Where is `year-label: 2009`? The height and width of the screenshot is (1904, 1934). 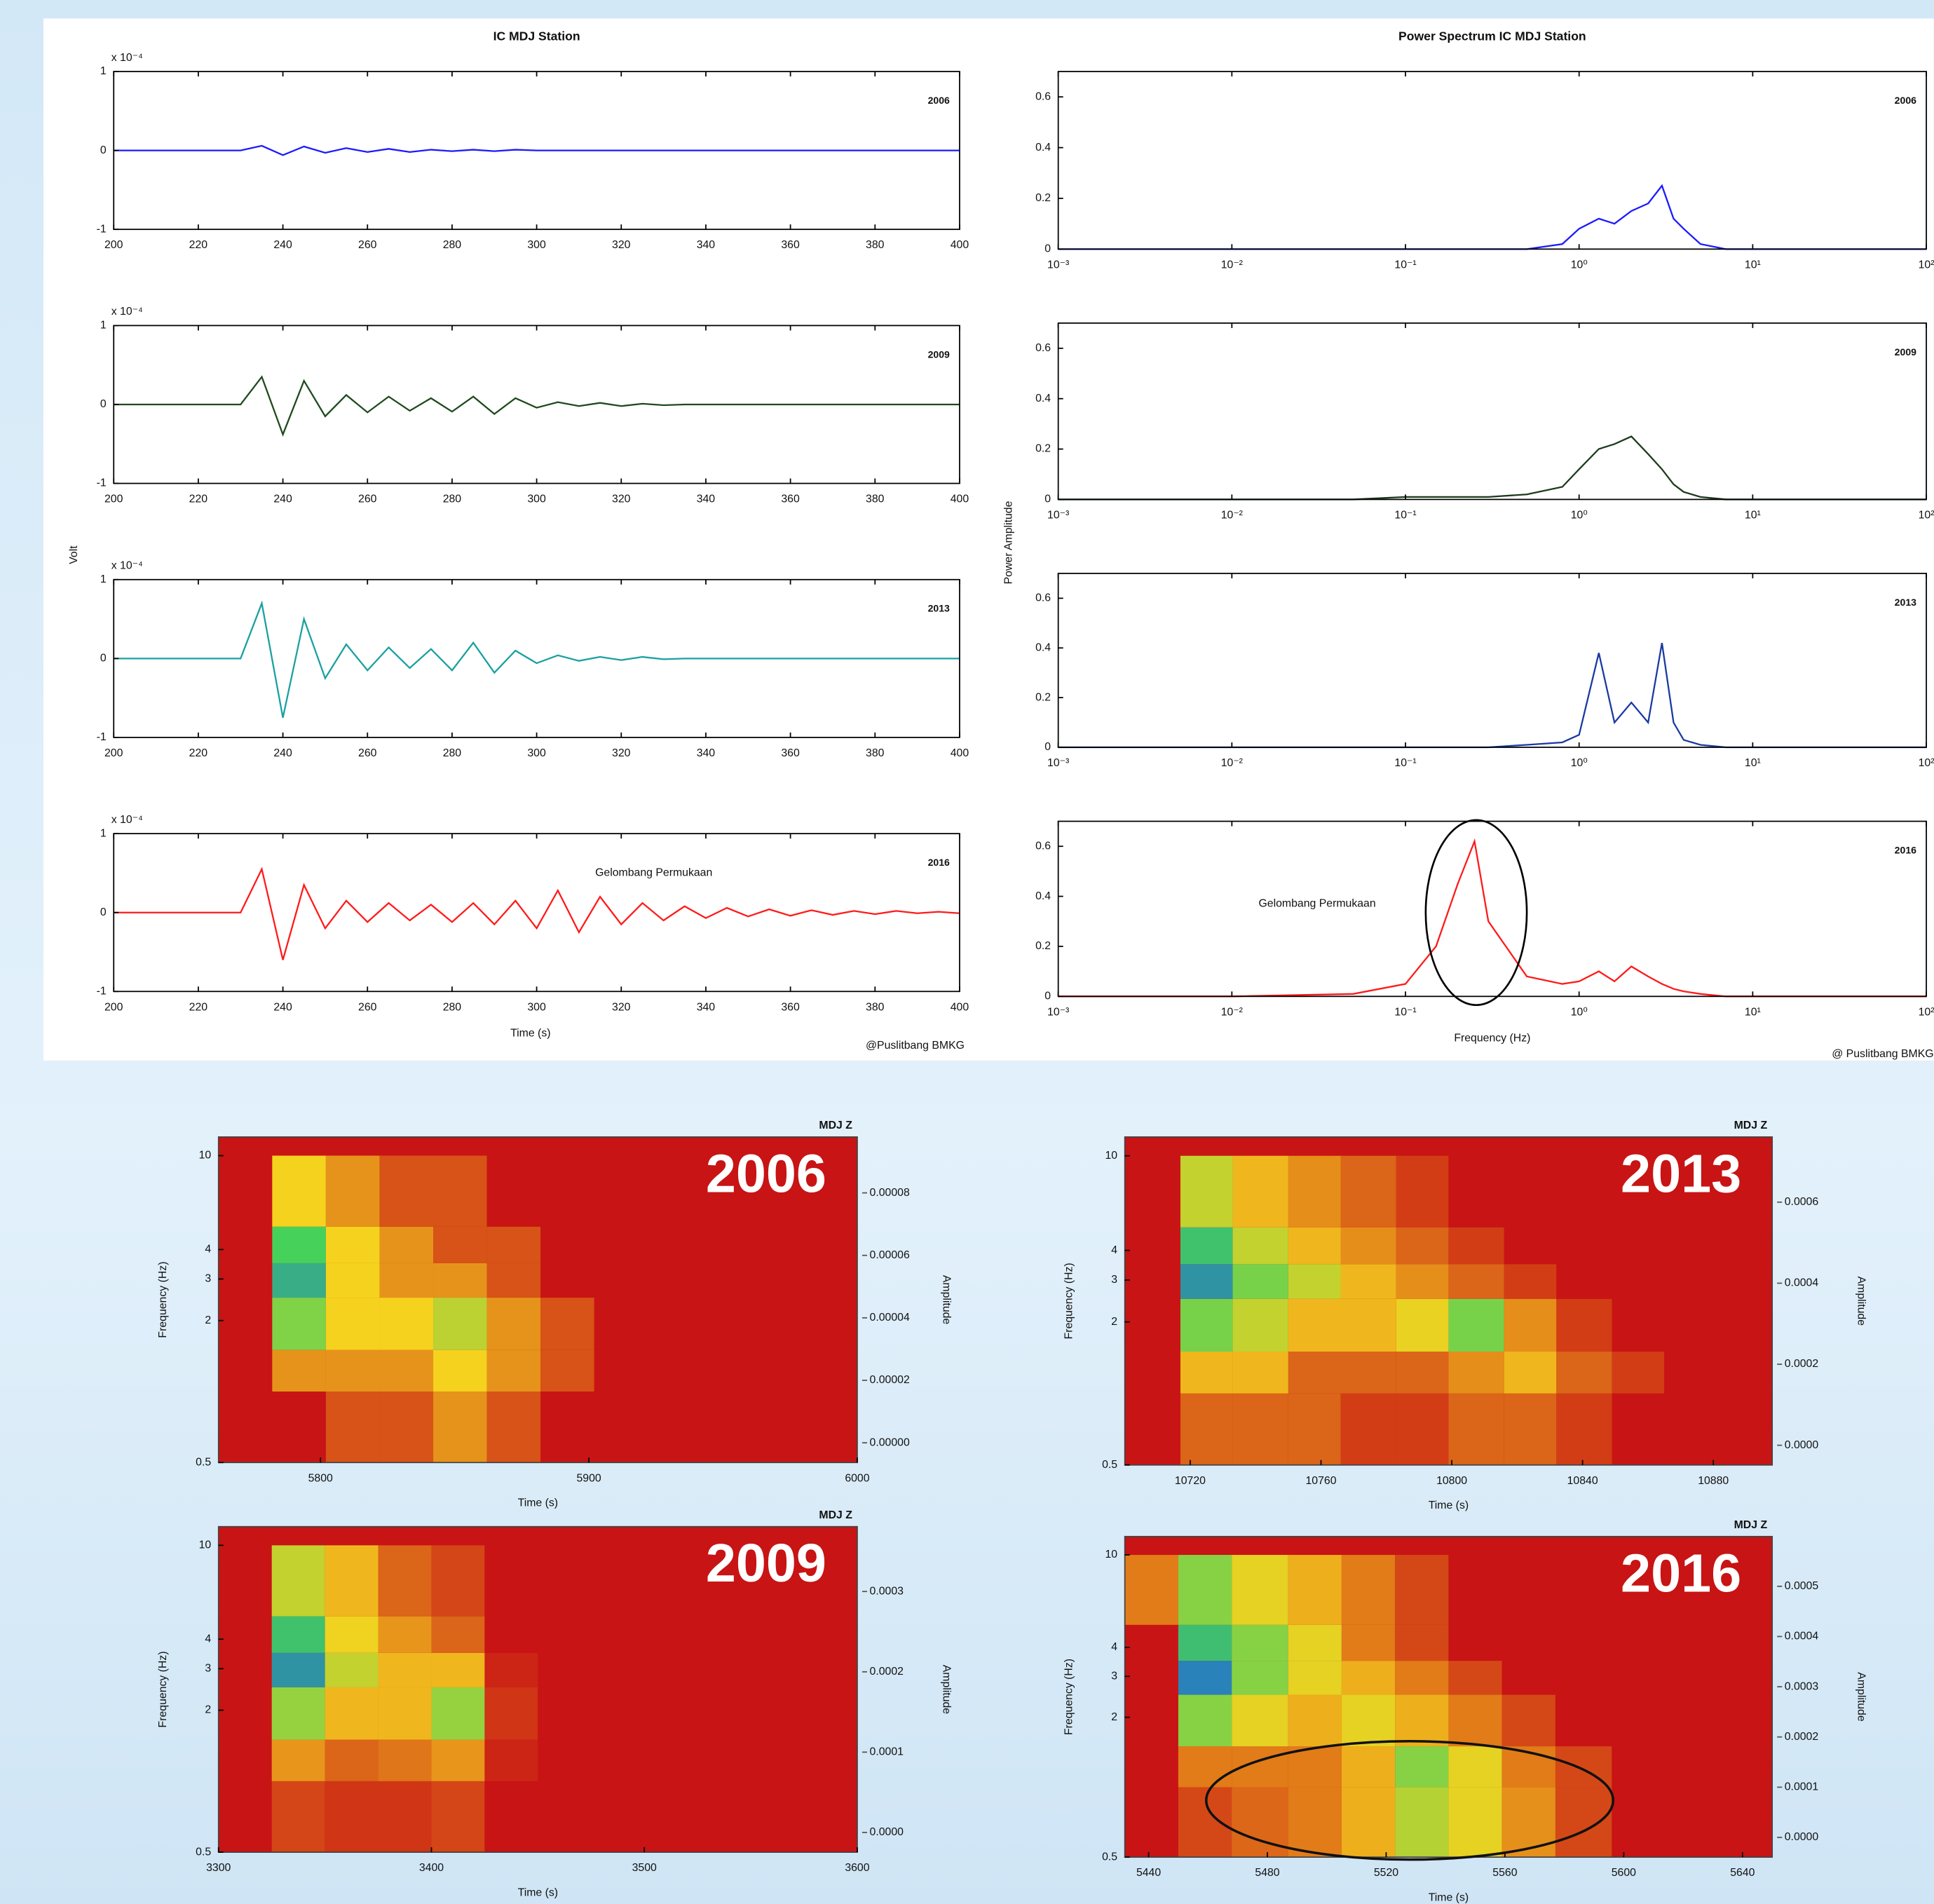
year-label: 2009 is located at coordinates (766, 1563).